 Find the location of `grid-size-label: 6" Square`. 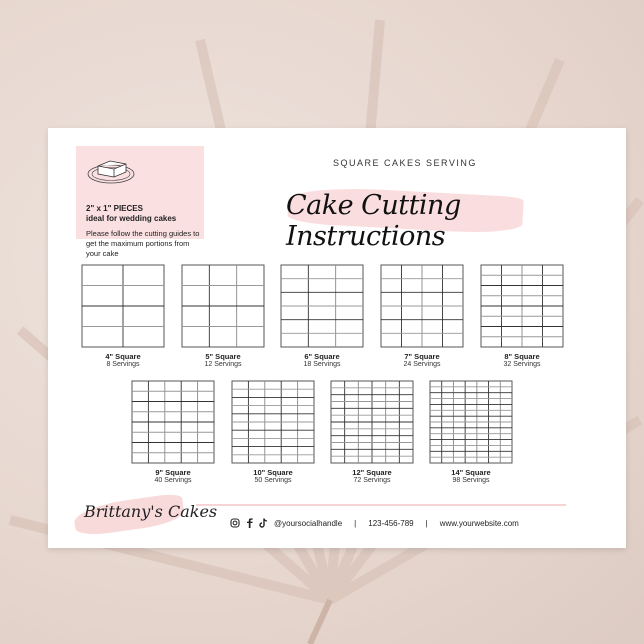

grid-size-label: 6" Square is located at coordinates (322, 356).